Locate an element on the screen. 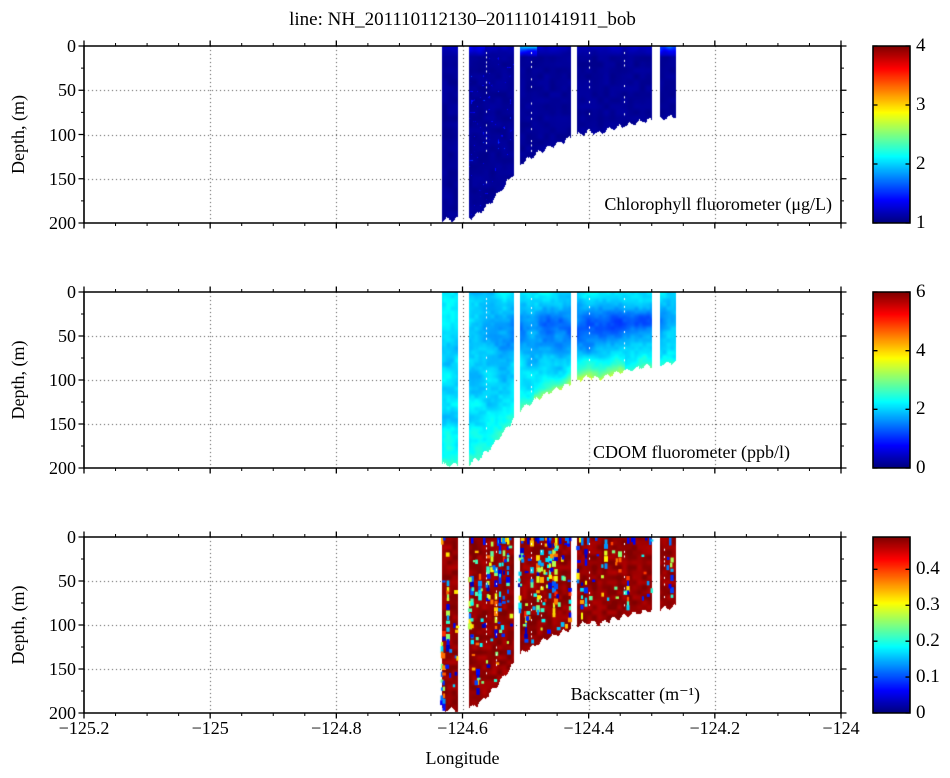  x-tick-label: −124.6 is located at coordinates (462, 728).